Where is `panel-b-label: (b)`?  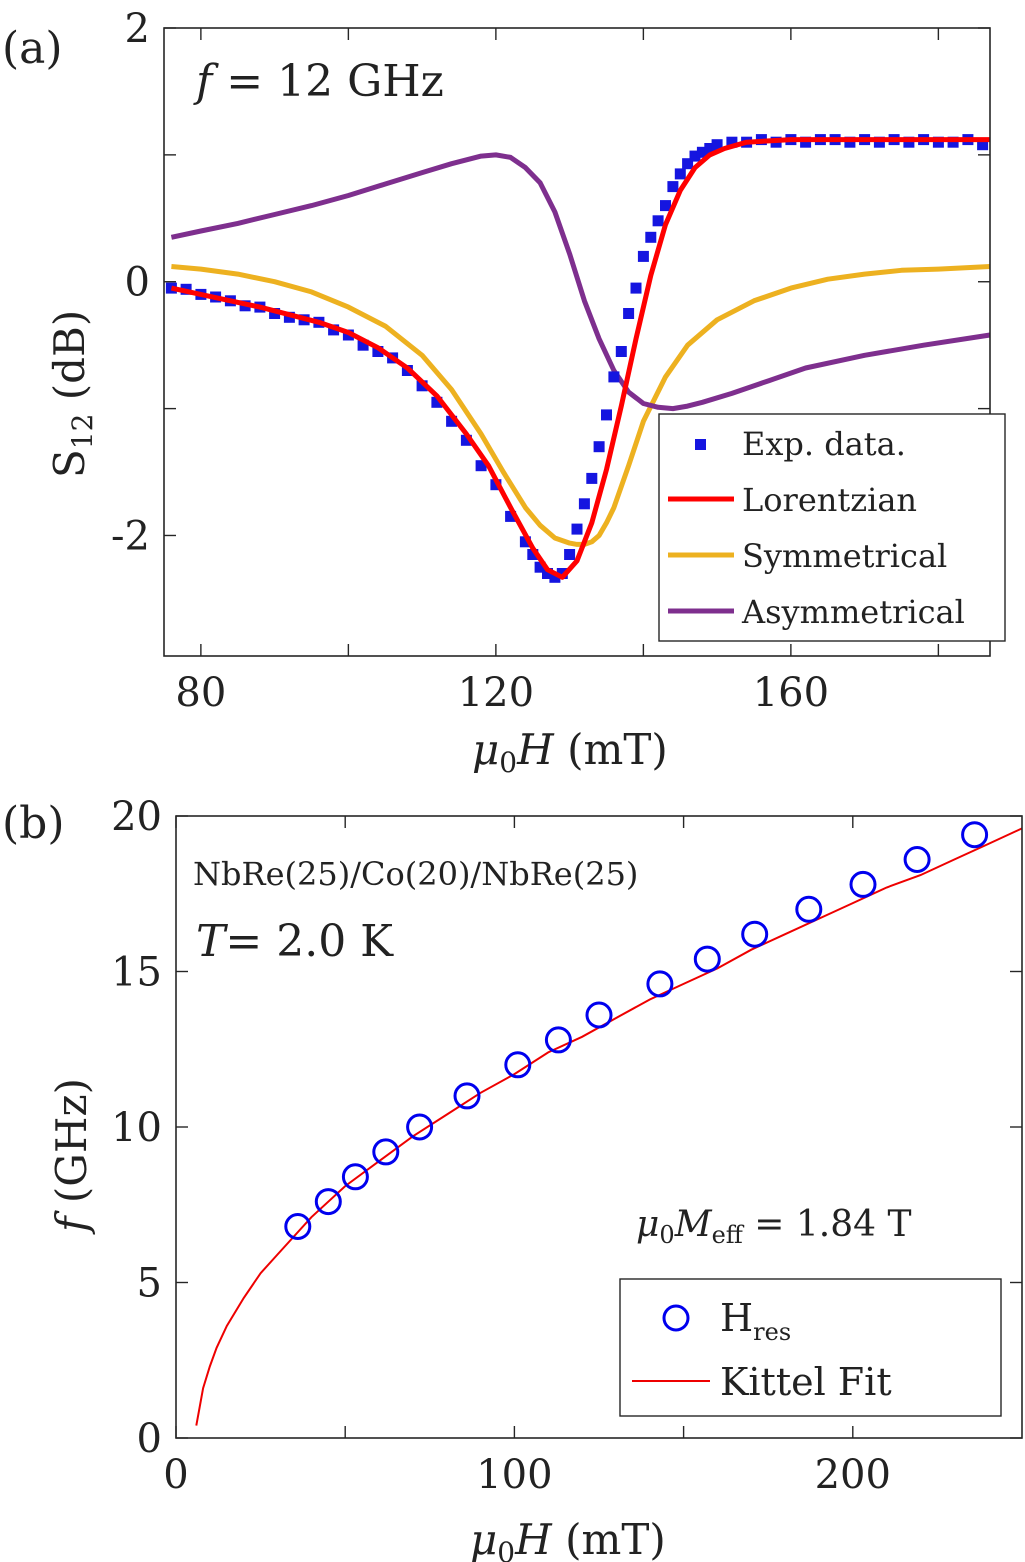
panel-b-label: (b) is located at coordinates (33, 823).